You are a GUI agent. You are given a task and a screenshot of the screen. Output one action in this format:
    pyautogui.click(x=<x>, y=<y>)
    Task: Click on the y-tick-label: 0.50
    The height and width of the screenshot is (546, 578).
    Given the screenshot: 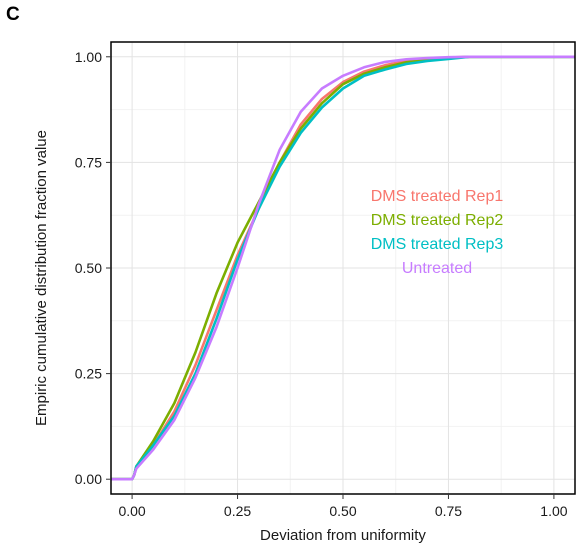 What is the action you would take?
    pyautogui.click(x=88, y=268)
    